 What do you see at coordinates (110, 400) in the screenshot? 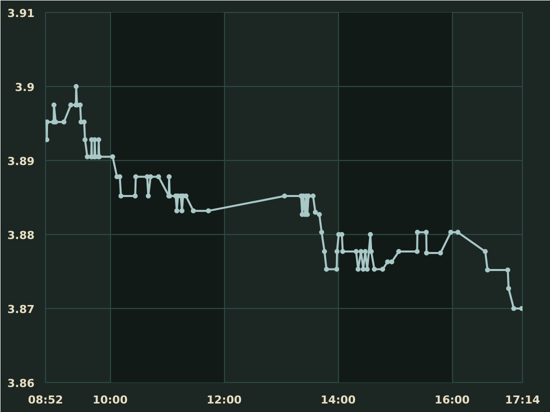
I see `x-tick-label: 10:00` at bounding box center [110, 400].